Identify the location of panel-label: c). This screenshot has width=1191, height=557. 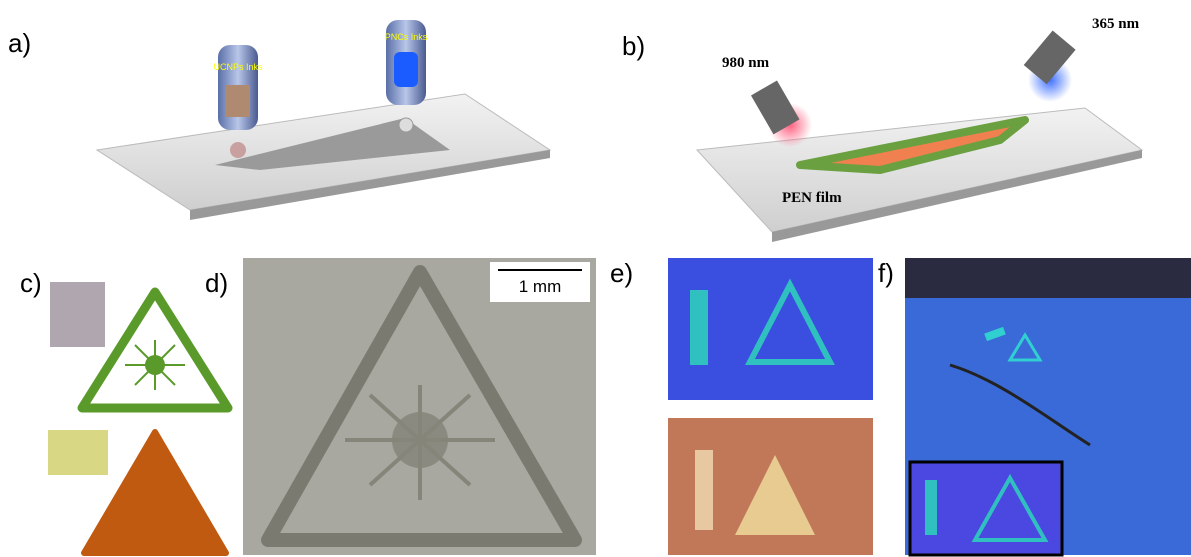
(31, 283).